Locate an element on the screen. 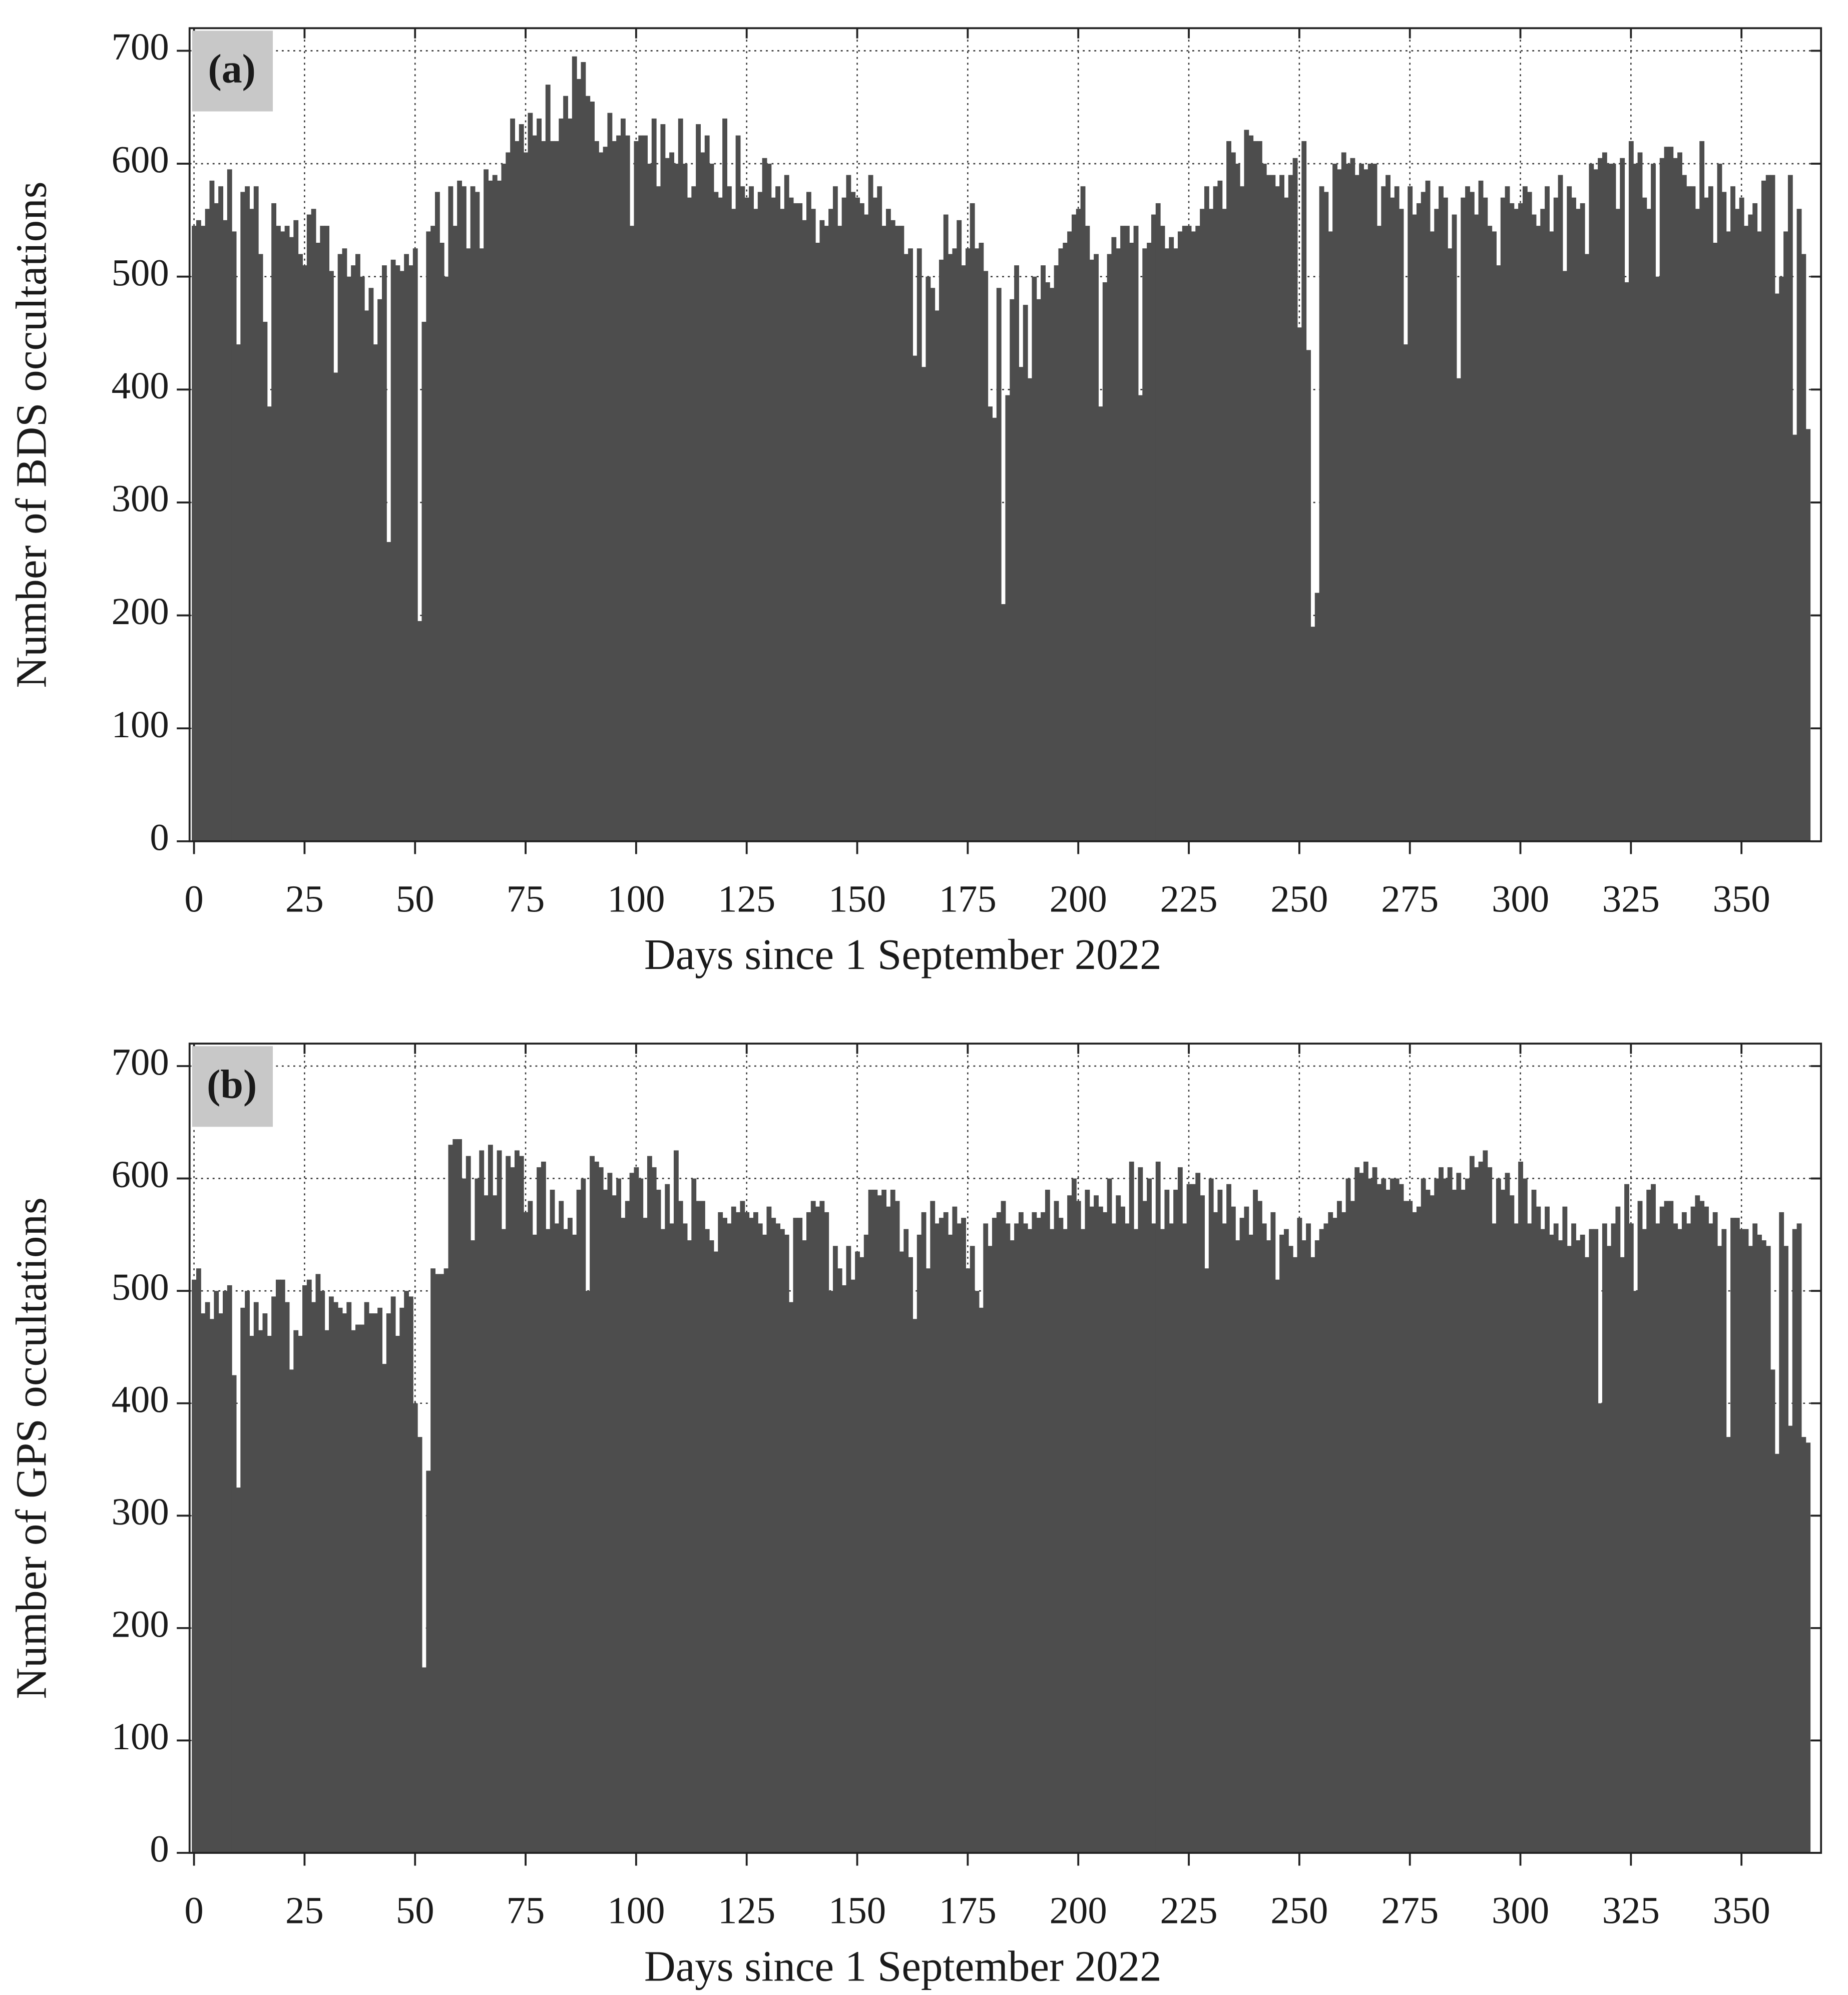 The image size is (1848, 1995). x-tick-label: 75 is located at coordinates (526, 899).